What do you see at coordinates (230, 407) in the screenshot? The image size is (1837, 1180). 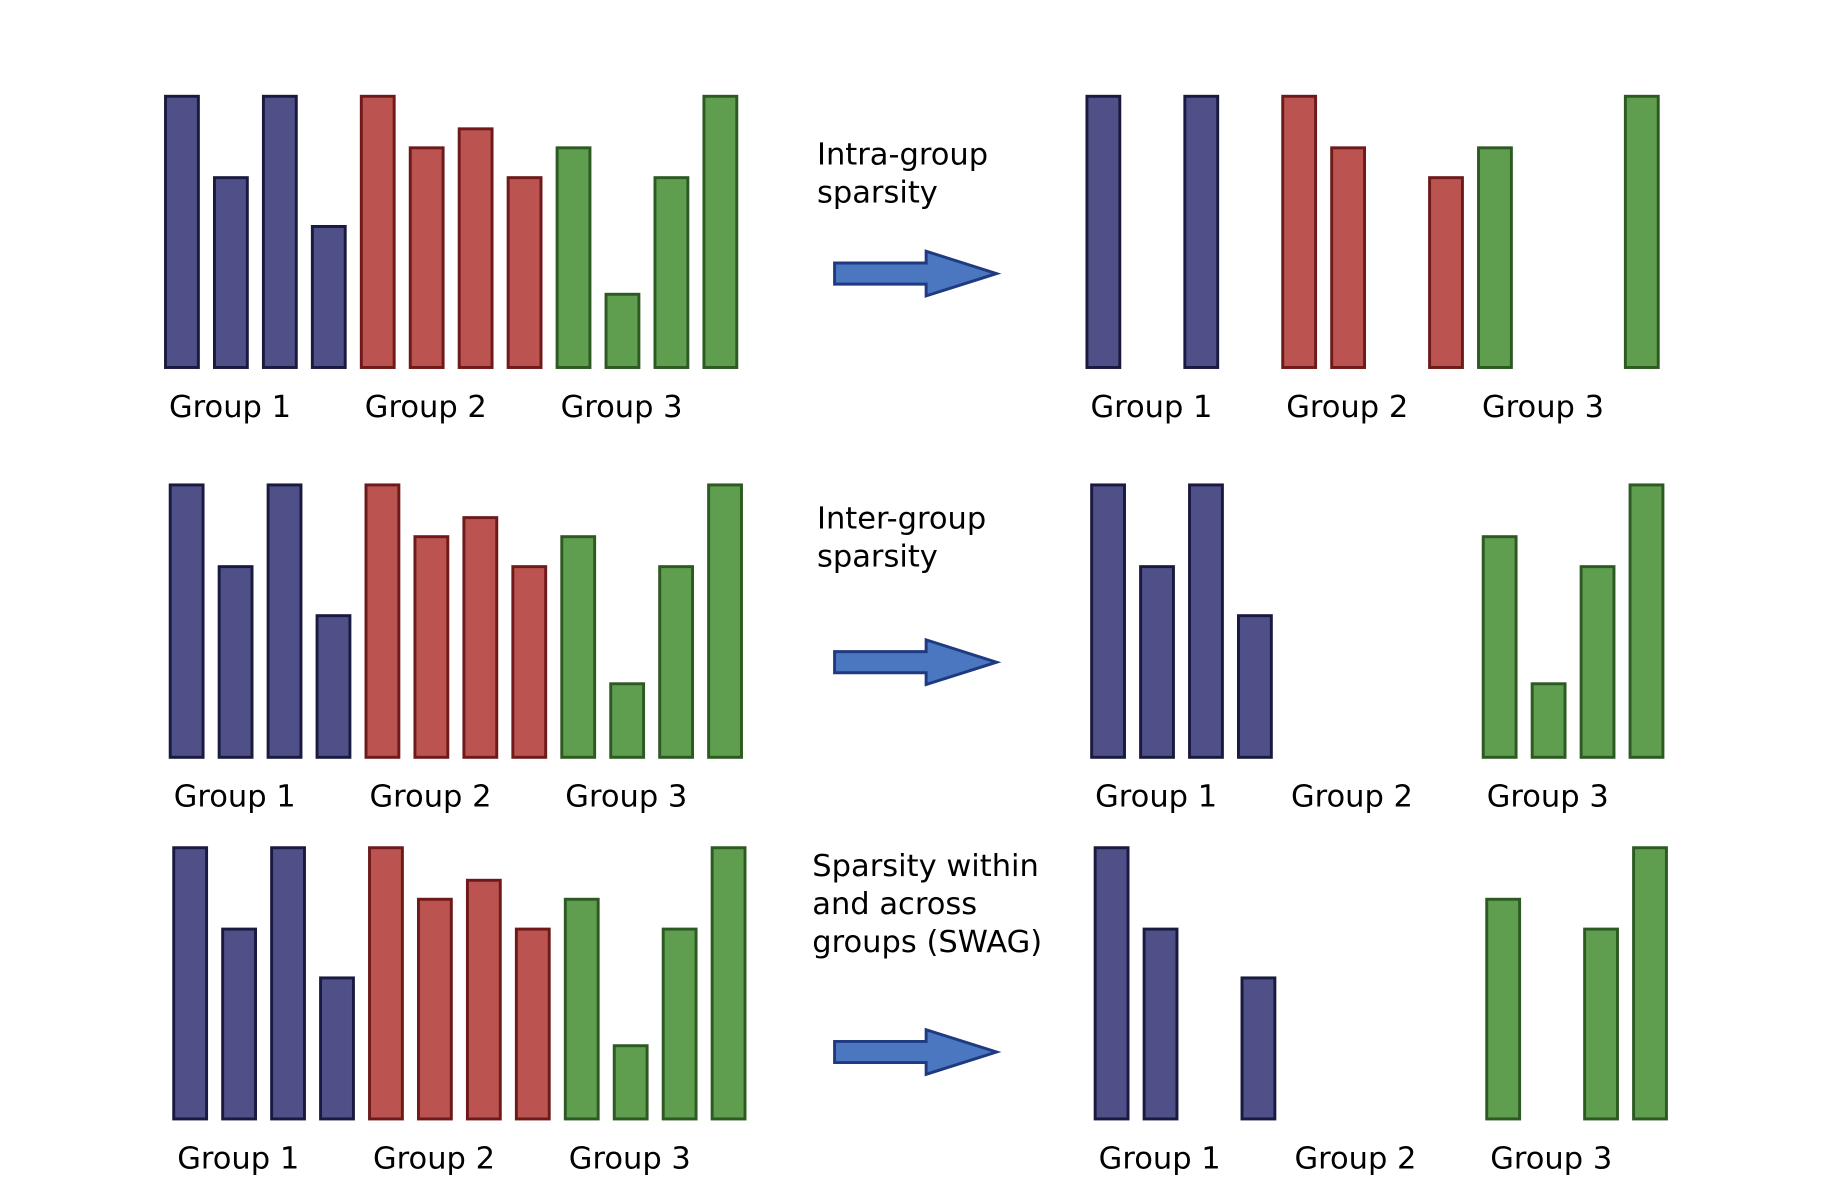 I see `group-label-row1-before-1: Group 1` at bounding box center [230, 407].